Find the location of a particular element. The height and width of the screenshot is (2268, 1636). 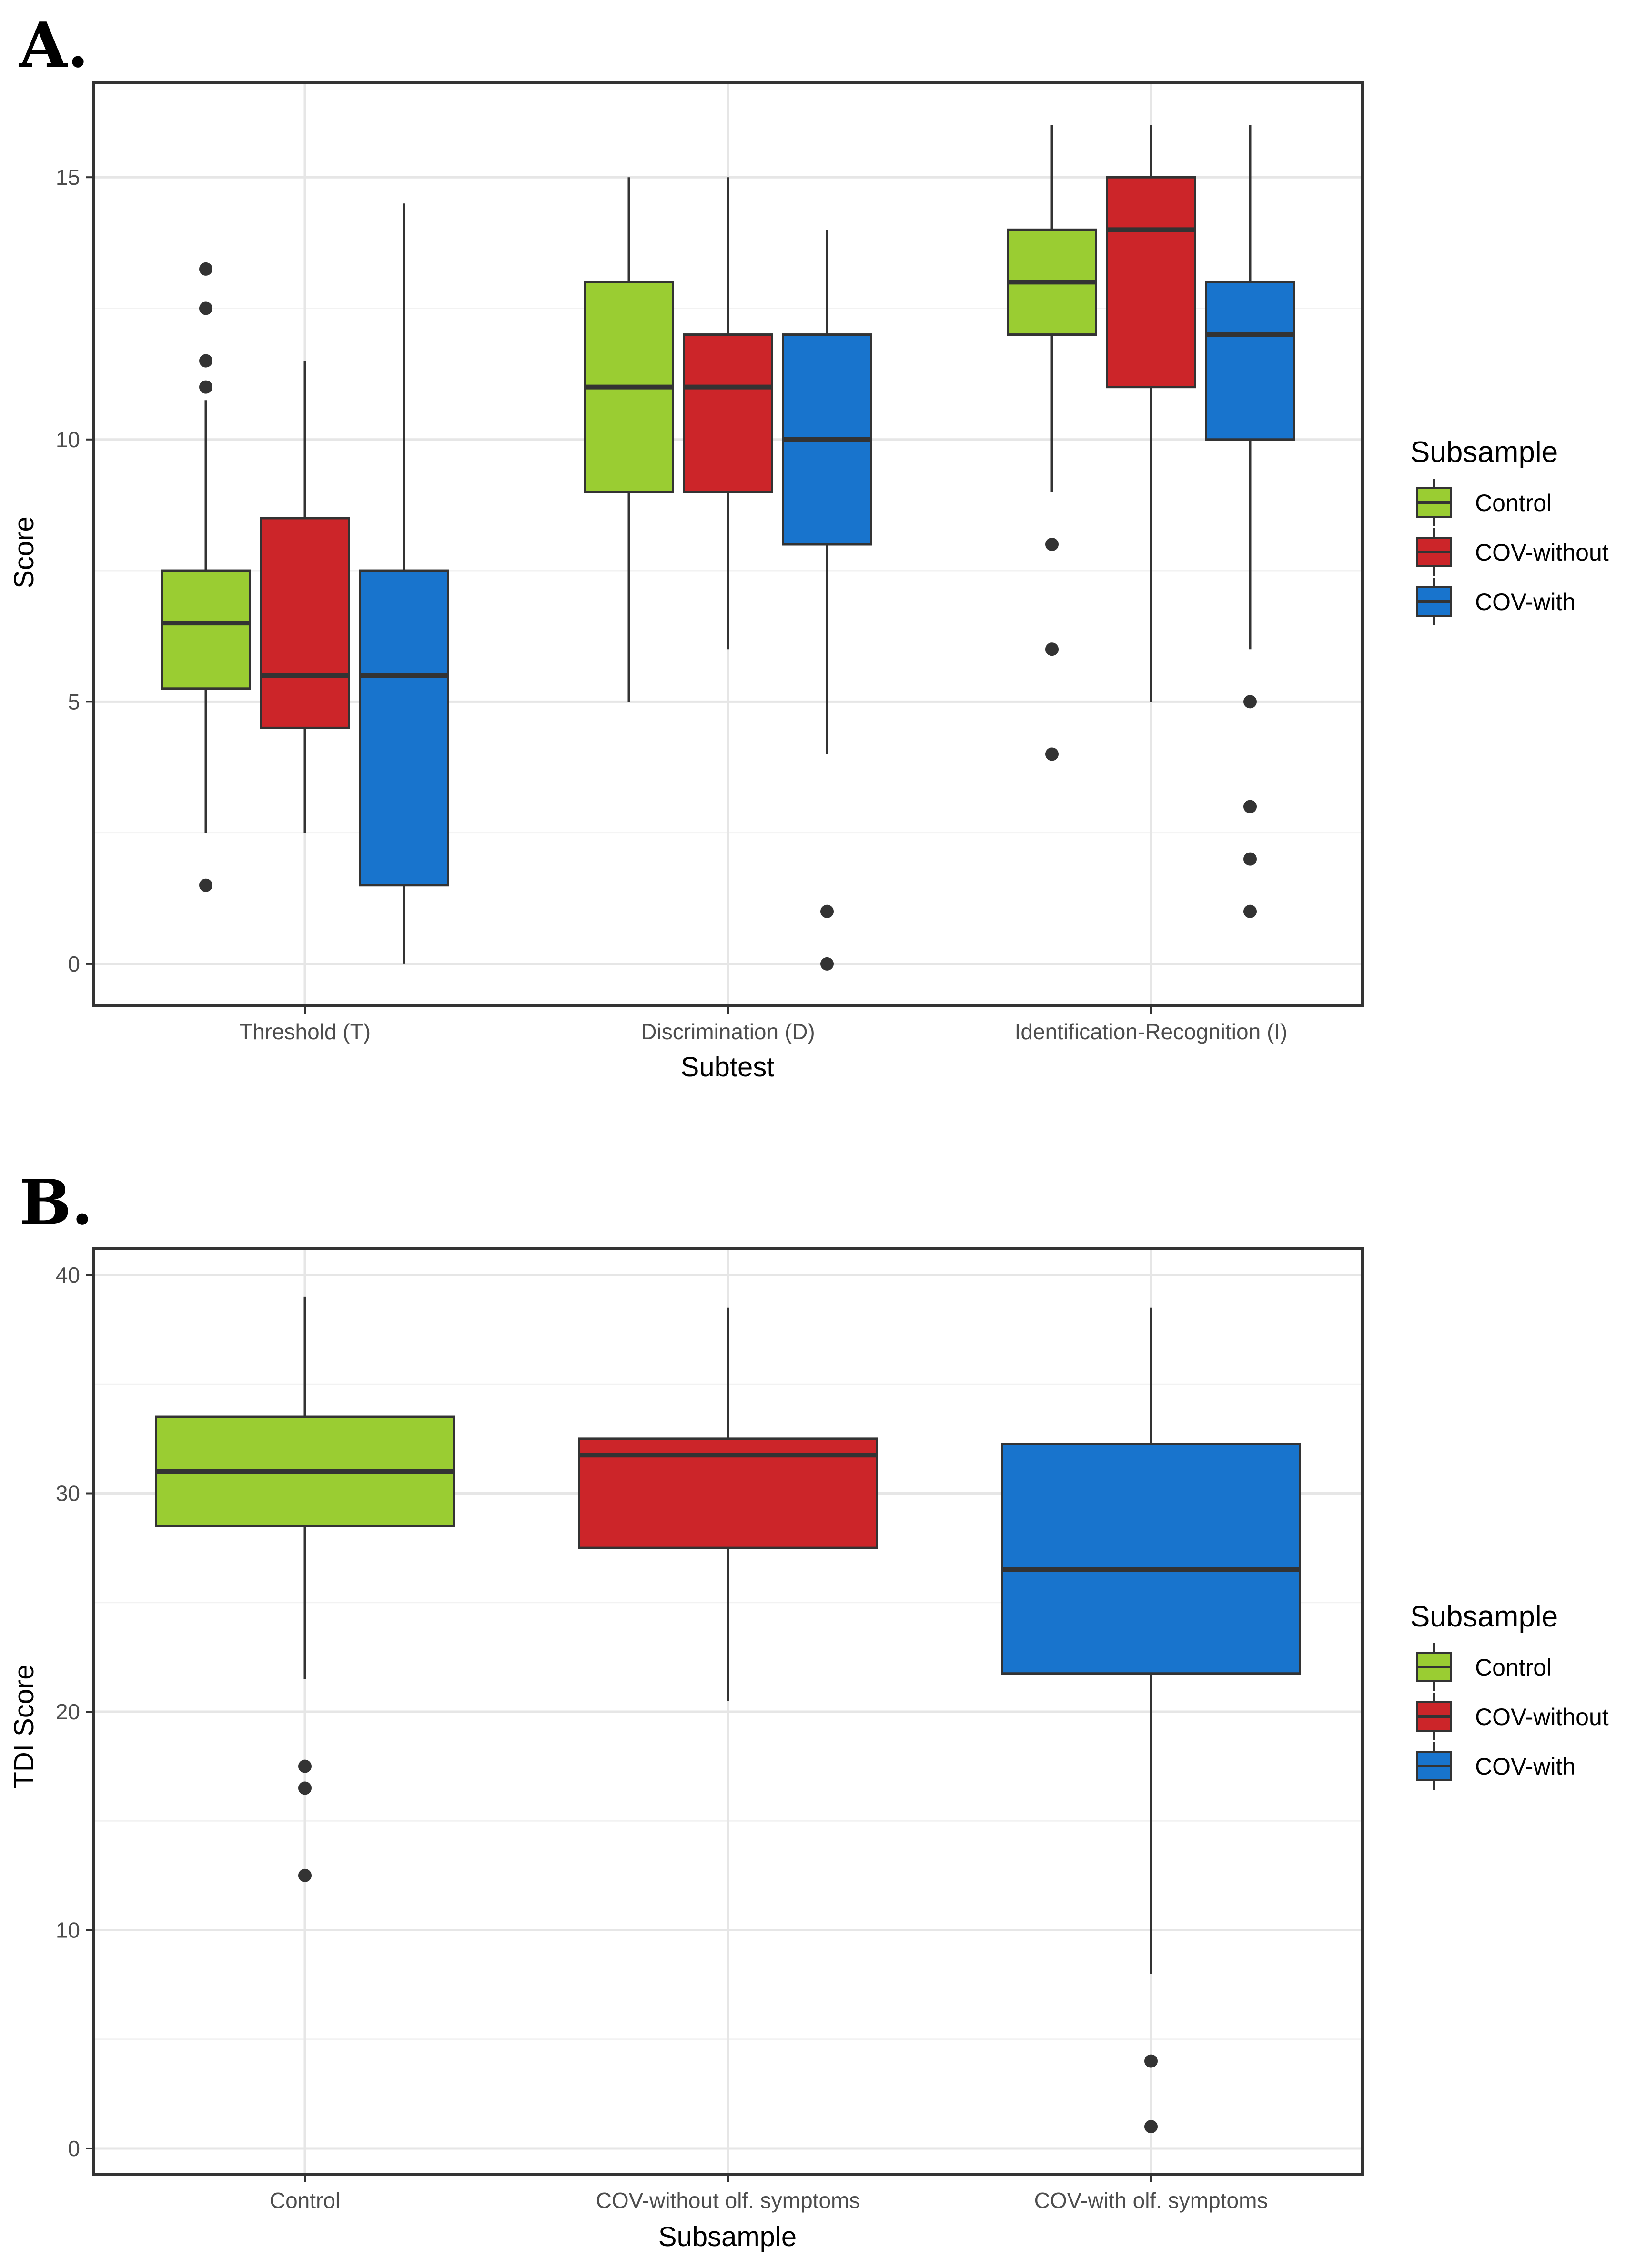

y-tick-label: 5 is located at coordinates (74, 702).